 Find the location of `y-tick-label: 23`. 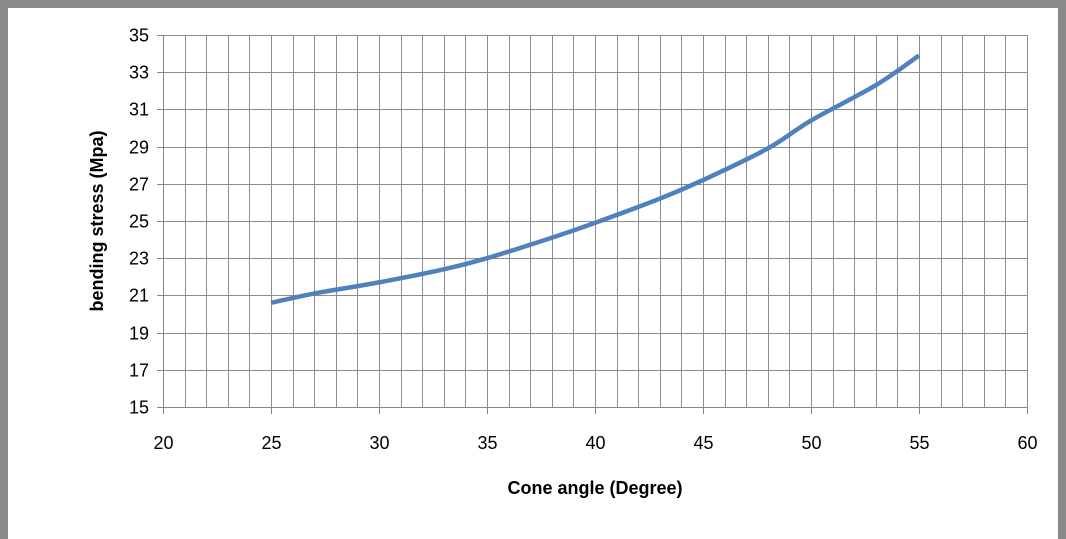

y-tick-label: 23 is located at coordinates (139, 259).